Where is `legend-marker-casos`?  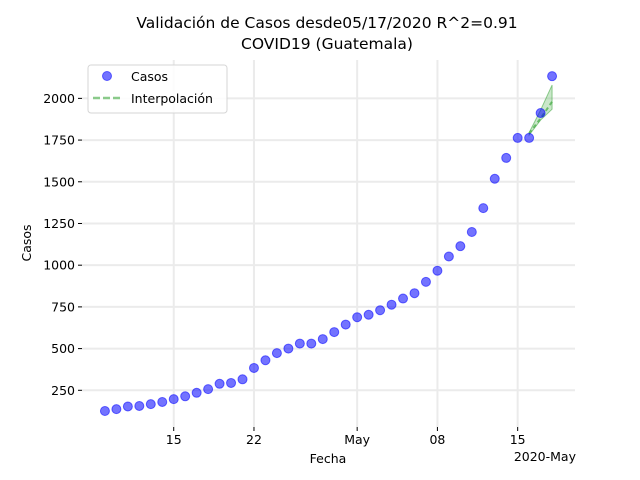 legend-marker-casos is located at coordinates (107, 76).